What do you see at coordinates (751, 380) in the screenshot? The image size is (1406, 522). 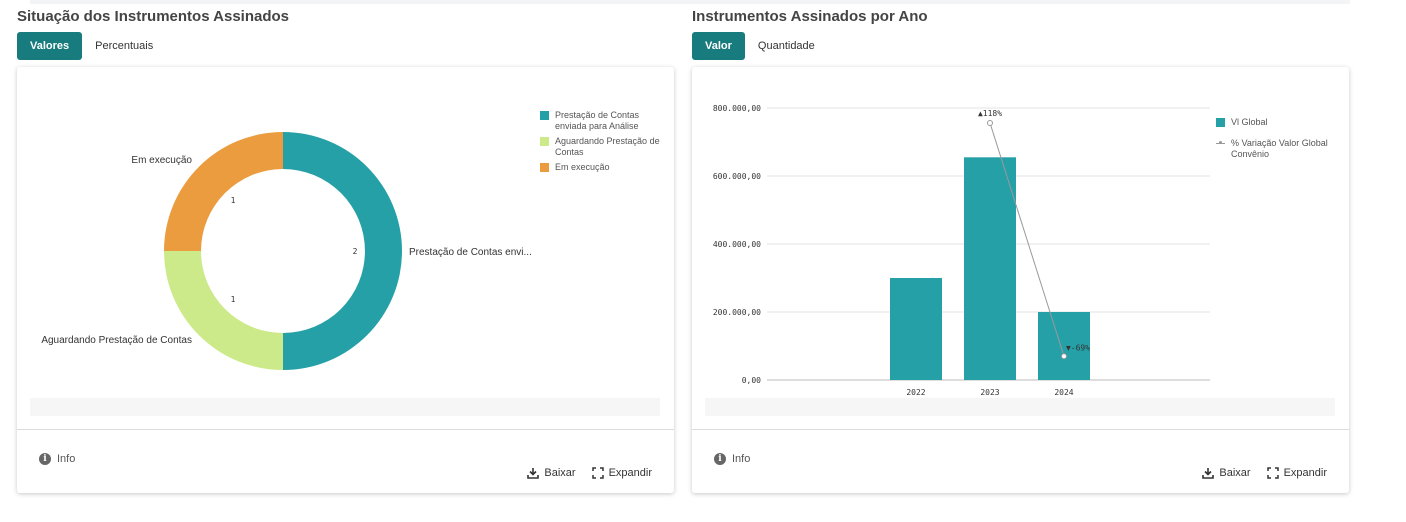 I see `y-tick-label: 0,00` at bounding box center [751, 380].